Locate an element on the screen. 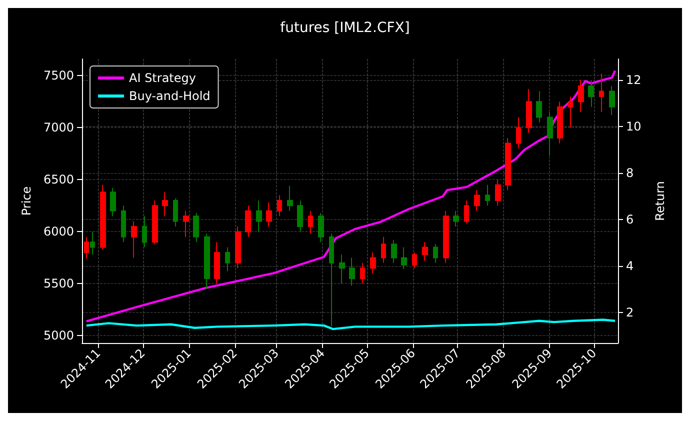  y2-tick-label: 6 is located at coordinates (630, 219).